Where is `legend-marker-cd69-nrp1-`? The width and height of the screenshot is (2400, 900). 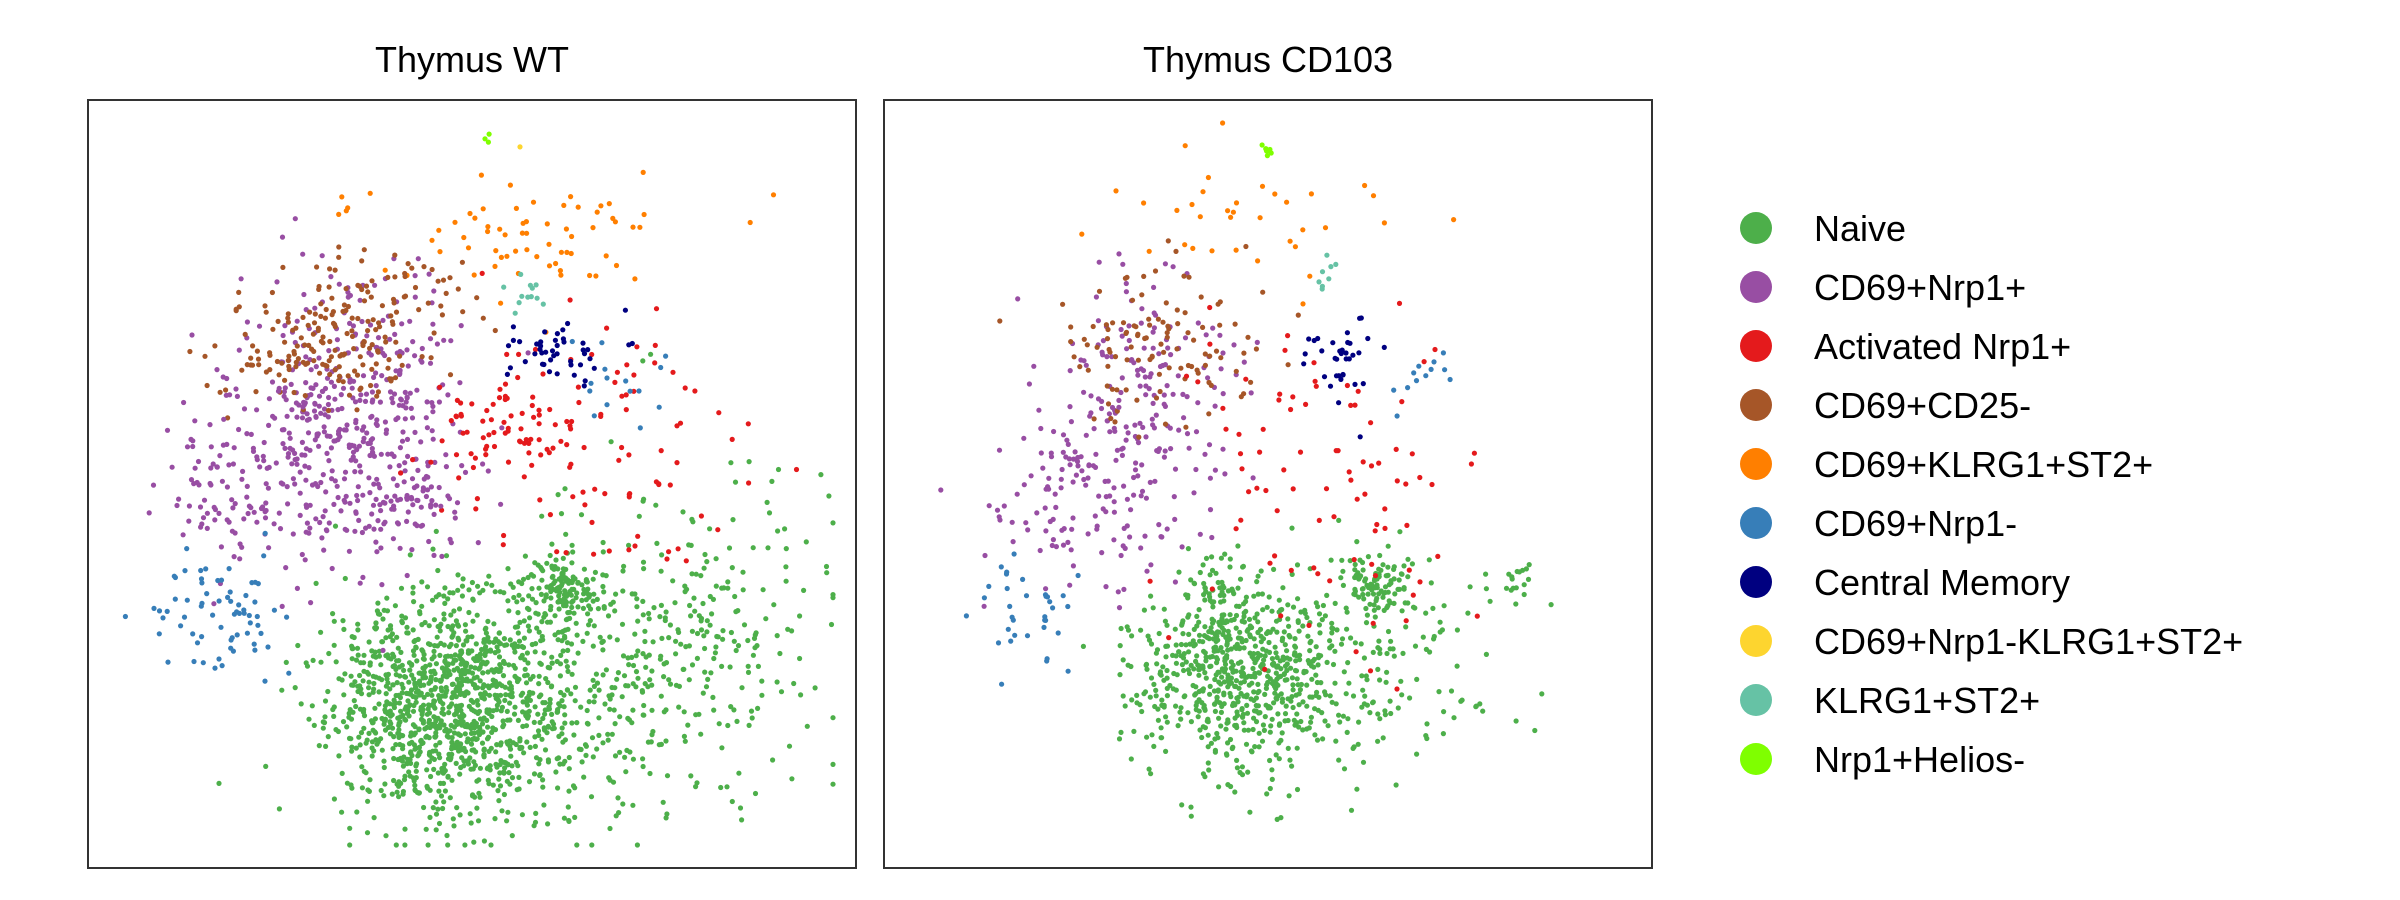
legend-marker-cd69-nrp1- is located at coordinates (1756, 287).